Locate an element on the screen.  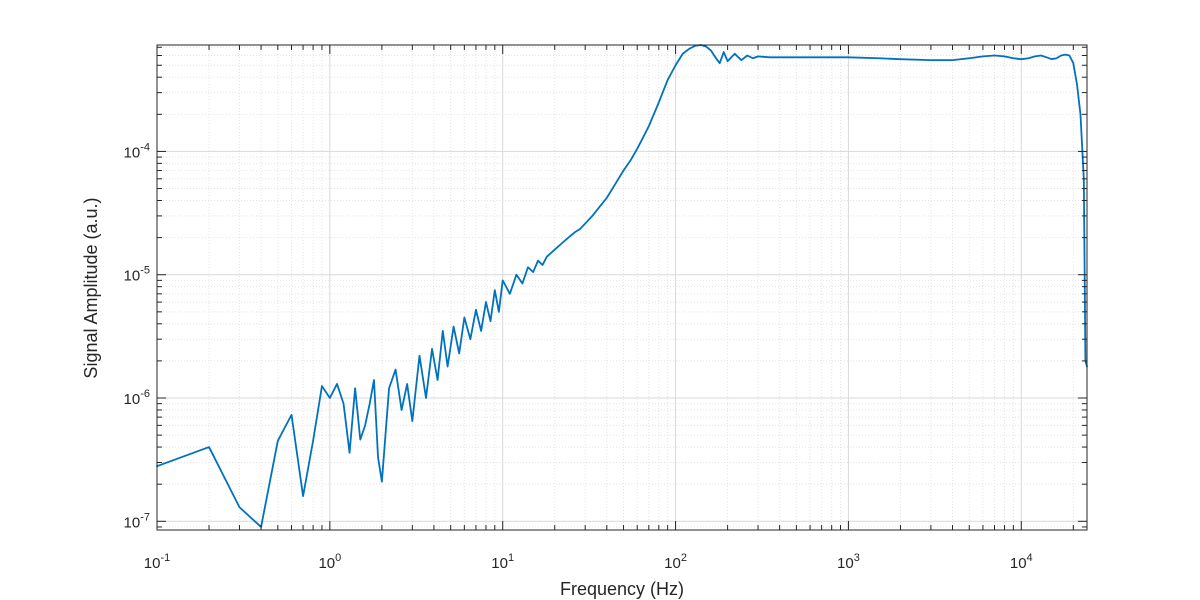
y-tick-label: 10⁻⁵ is located at coordinates (137, 275).